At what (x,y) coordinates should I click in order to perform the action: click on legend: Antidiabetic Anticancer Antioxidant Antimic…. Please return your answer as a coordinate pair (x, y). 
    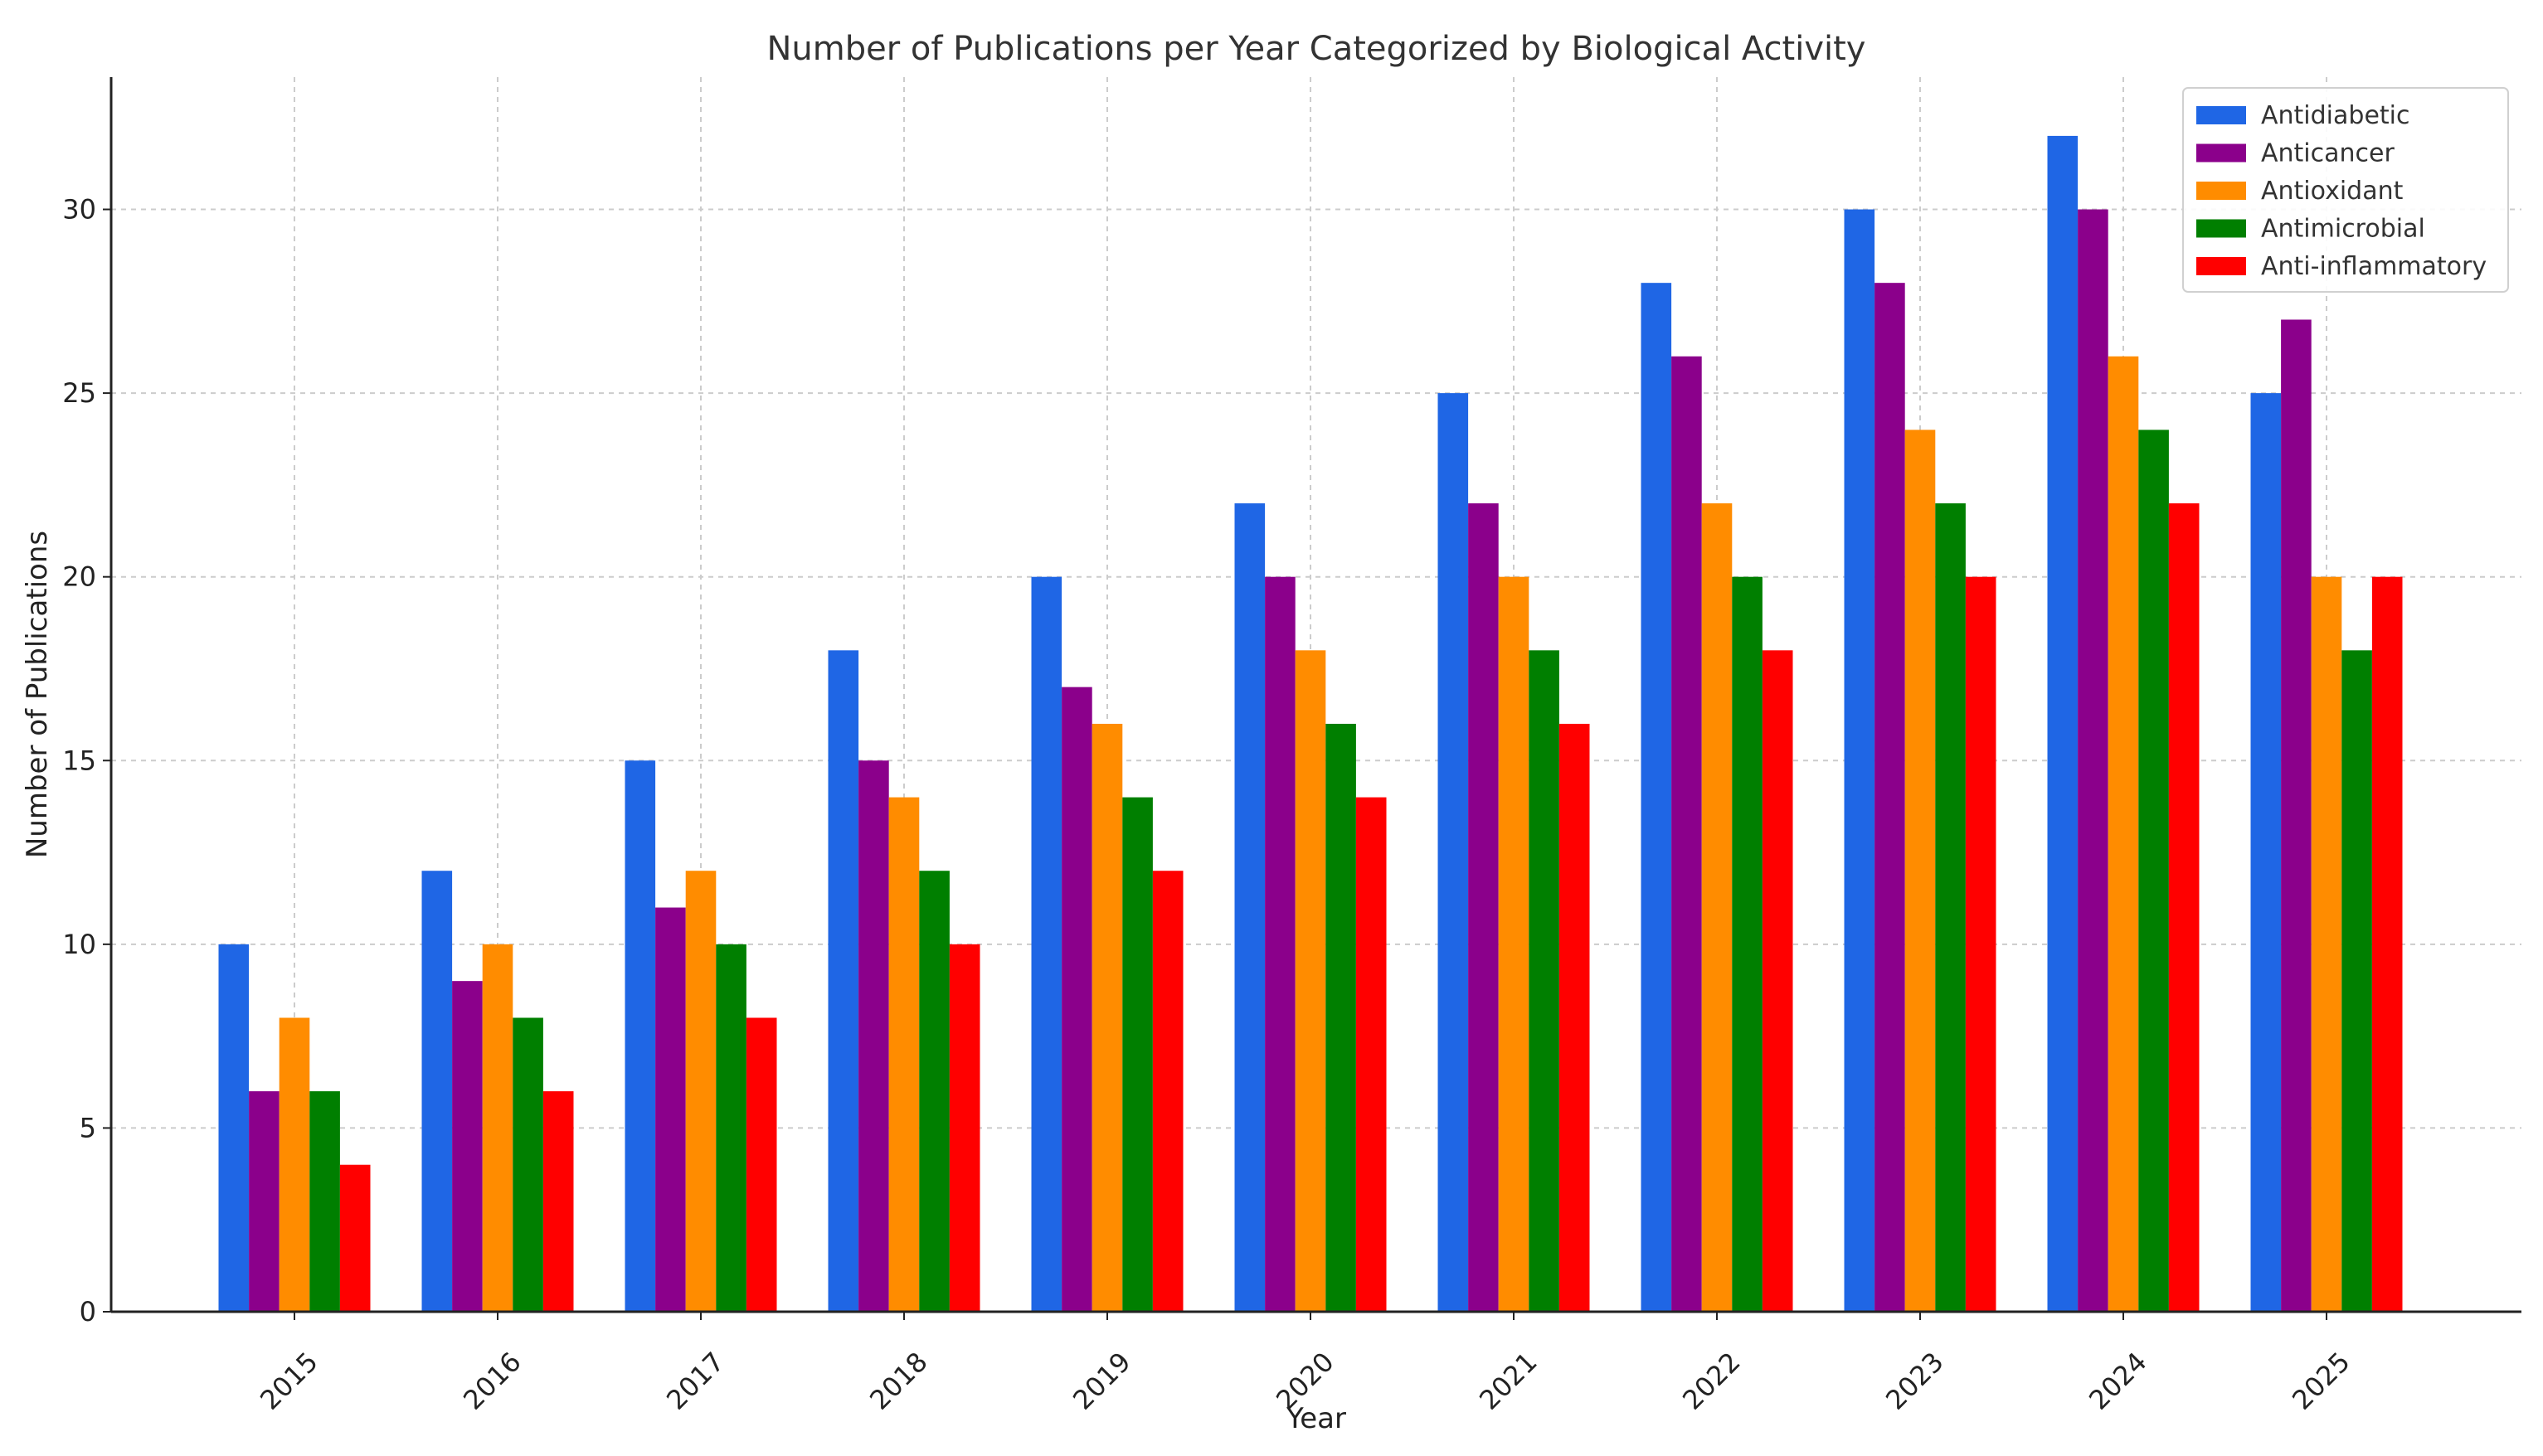
    Looking at the image, I should click on (2345, 190).